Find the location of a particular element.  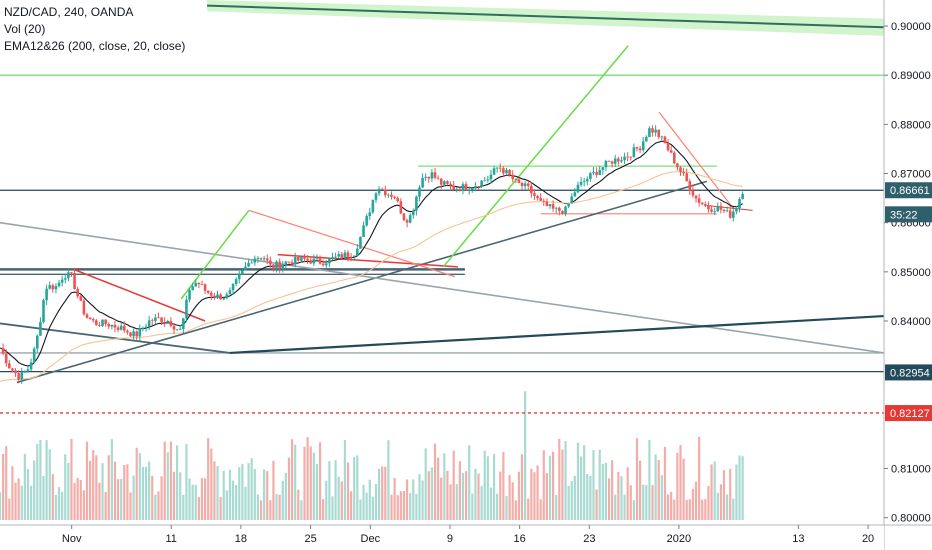

legend-ema: EMA12&26 (200, close, 20, close) is located at coordinates (95, 46).